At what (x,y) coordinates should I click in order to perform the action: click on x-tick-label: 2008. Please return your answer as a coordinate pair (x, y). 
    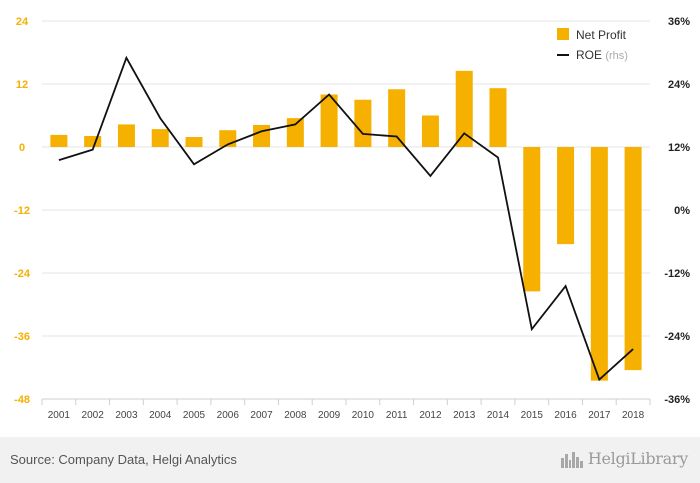
    Looking at the image, I should click on (295, 415).